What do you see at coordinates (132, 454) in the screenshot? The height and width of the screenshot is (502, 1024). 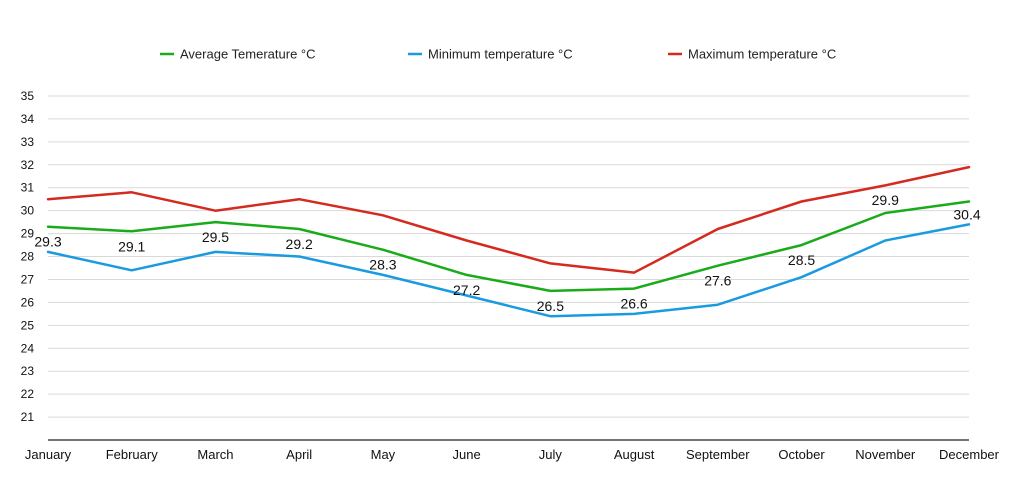 I see `x-tick-label: February` at bounding box center [132, 454].